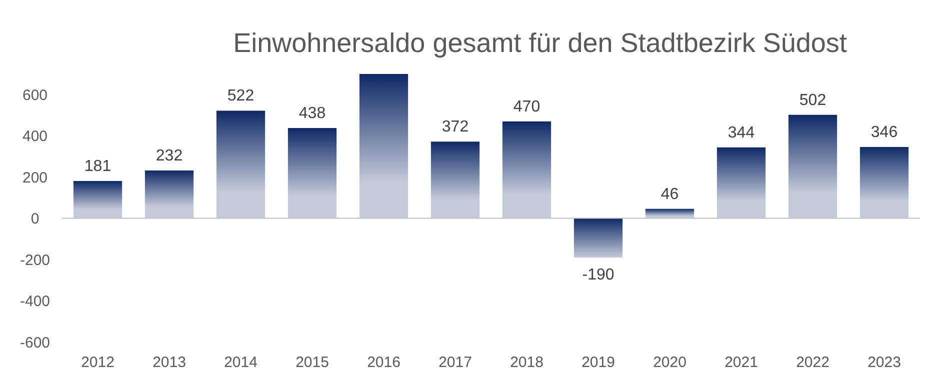 The height and width of the screenshot is (392, 945). I want to click on data-label: 522, so click(240, 96).